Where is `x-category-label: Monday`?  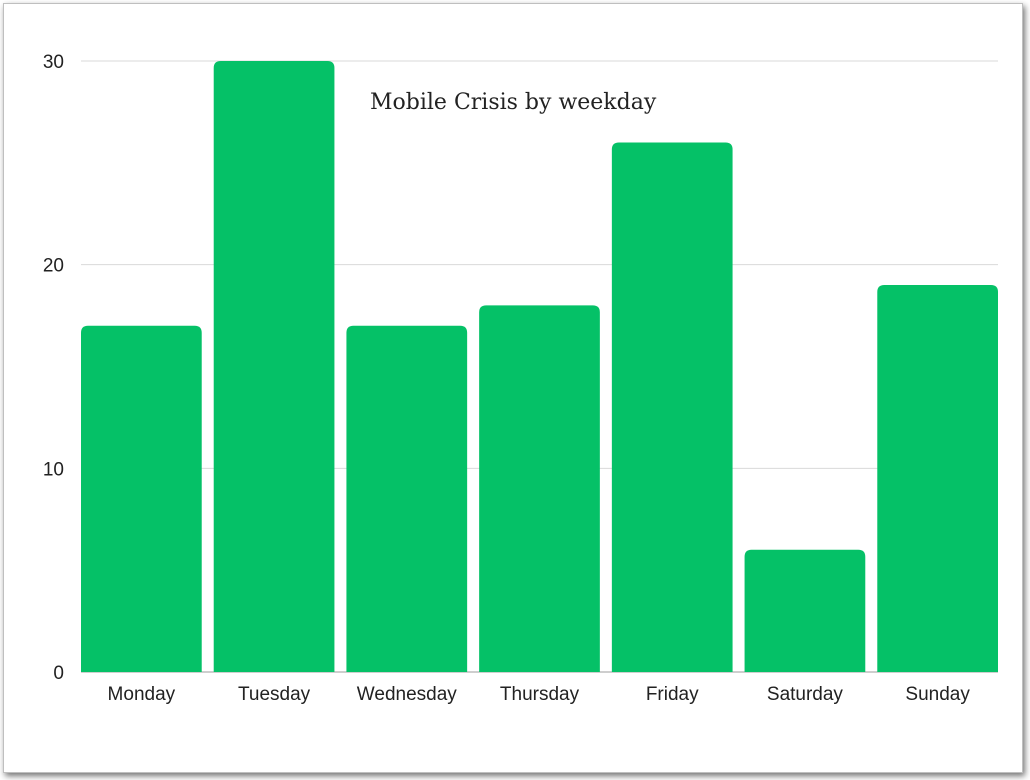 x-category-label: Monday is located at coordinates (142, 694).